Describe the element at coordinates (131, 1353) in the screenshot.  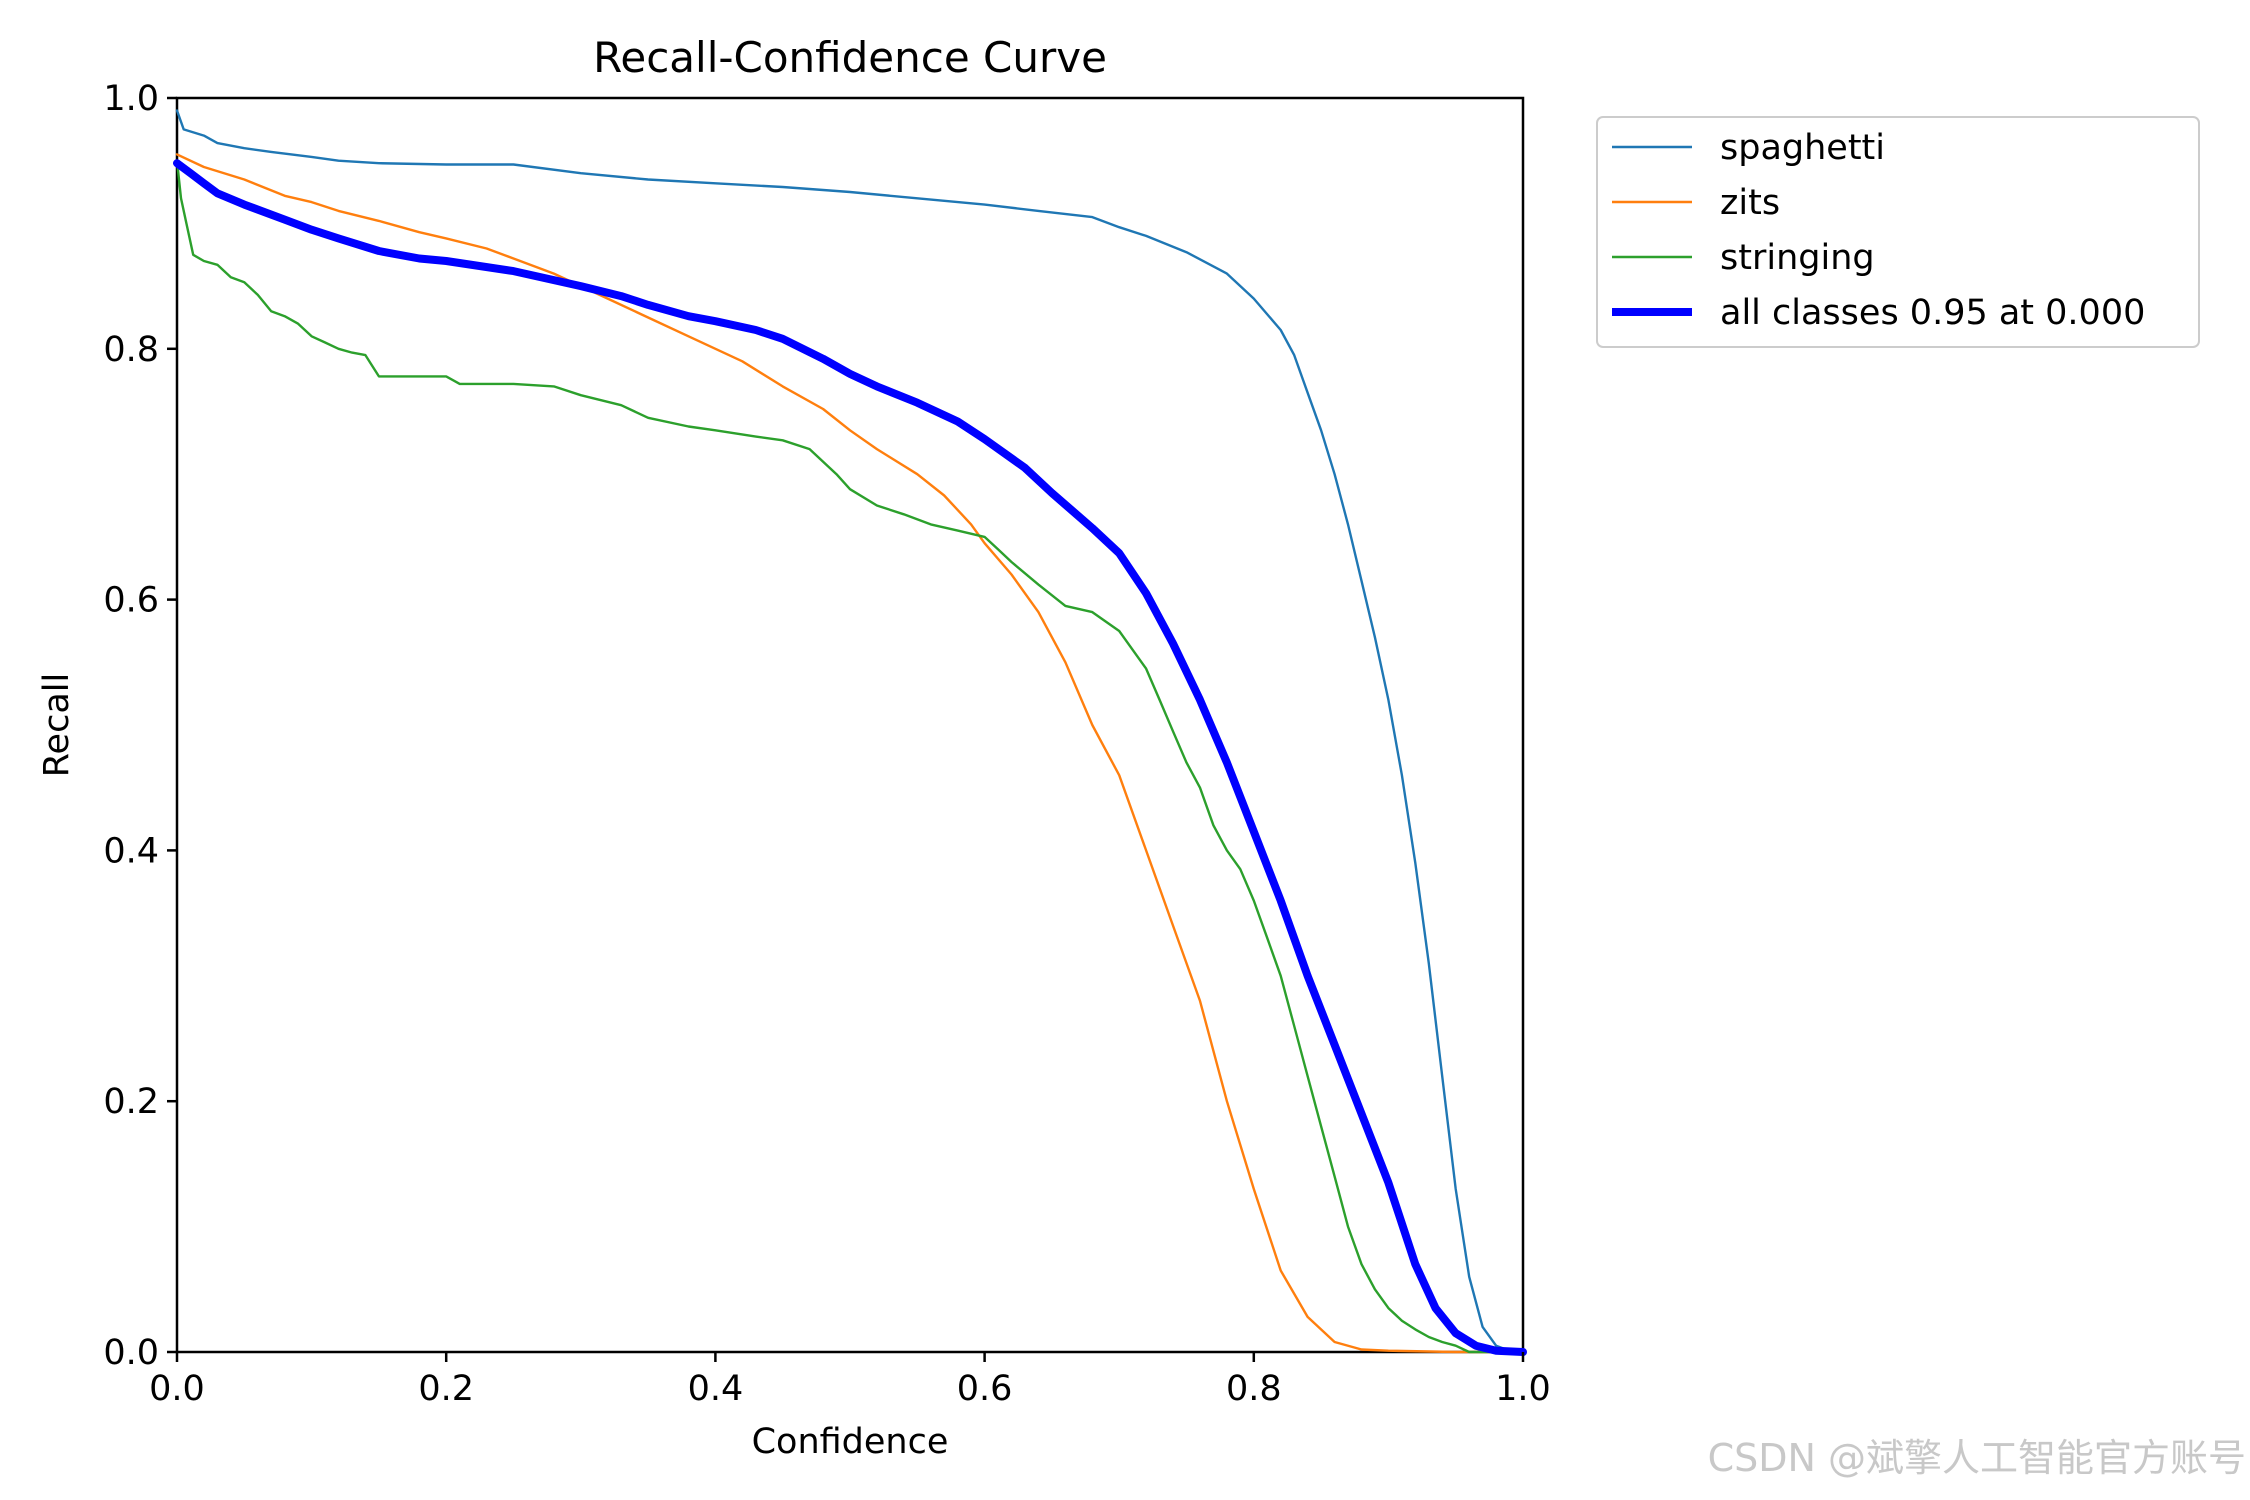
I see `y-tick-label: 0.0` at that location.